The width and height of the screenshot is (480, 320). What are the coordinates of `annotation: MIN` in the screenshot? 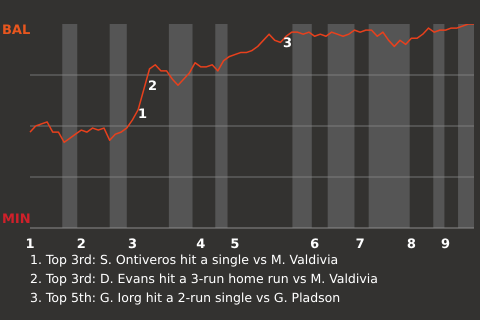 It's located at (16, 219).